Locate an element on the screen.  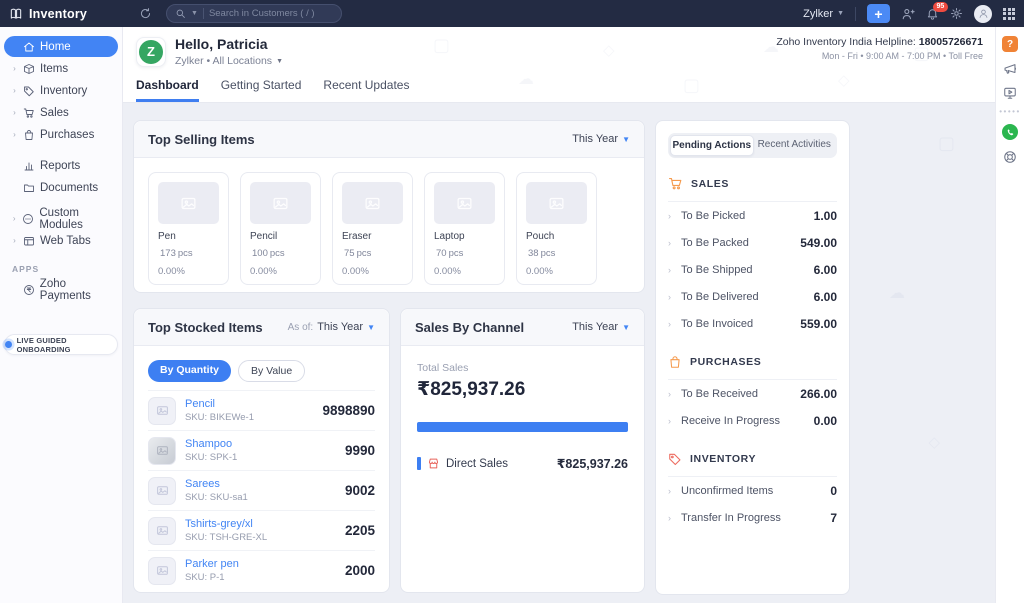
items-box-icon is located at coordinates (29, 69).